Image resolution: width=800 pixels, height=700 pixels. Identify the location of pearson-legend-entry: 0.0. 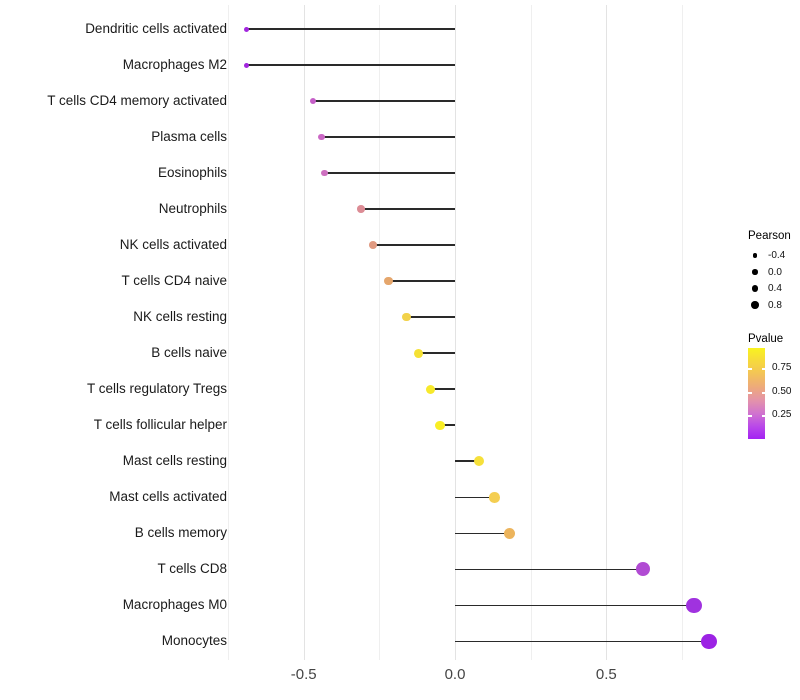
(764, 272).